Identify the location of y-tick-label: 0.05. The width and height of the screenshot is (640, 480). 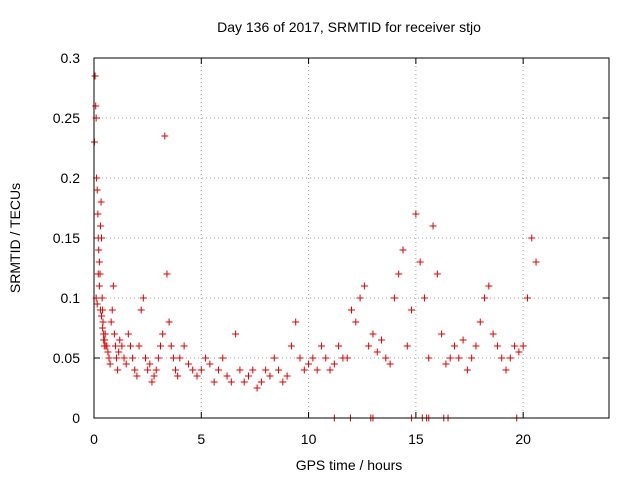
(66, 358).